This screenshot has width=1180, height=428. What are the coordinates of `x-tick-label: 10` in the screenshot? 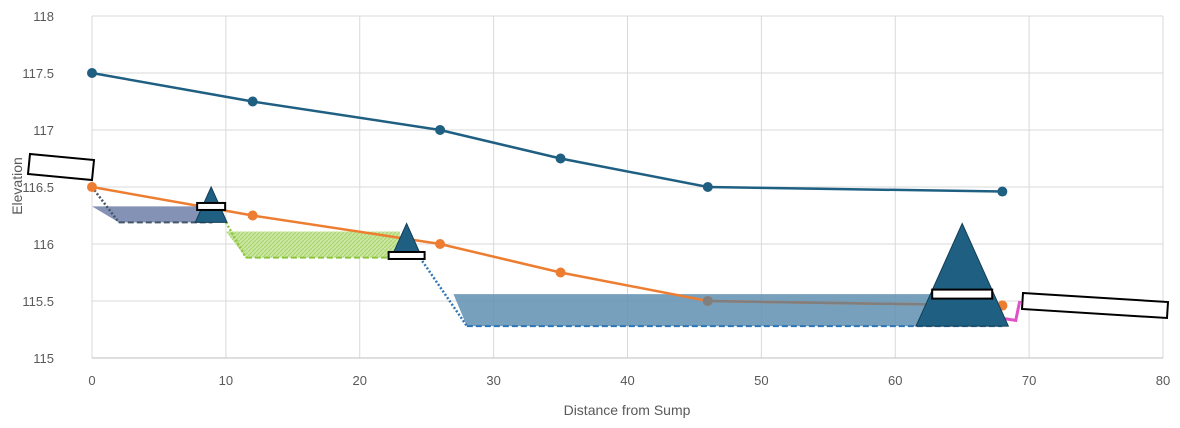 It's located at (226, 380).